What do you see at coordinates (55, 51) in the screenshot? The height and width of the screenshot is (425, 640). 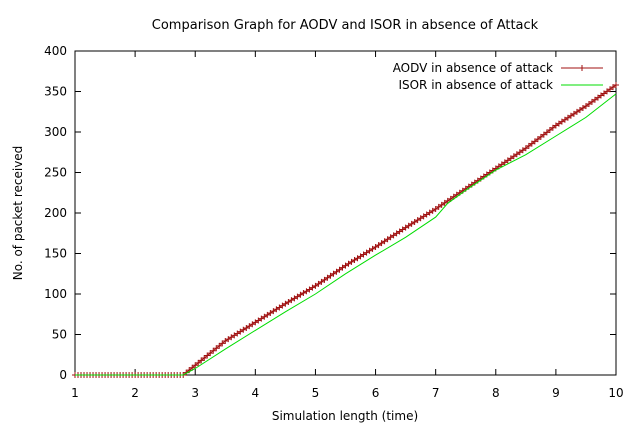 I see `y-tick-label: 400` at bounding box center [55, 51].